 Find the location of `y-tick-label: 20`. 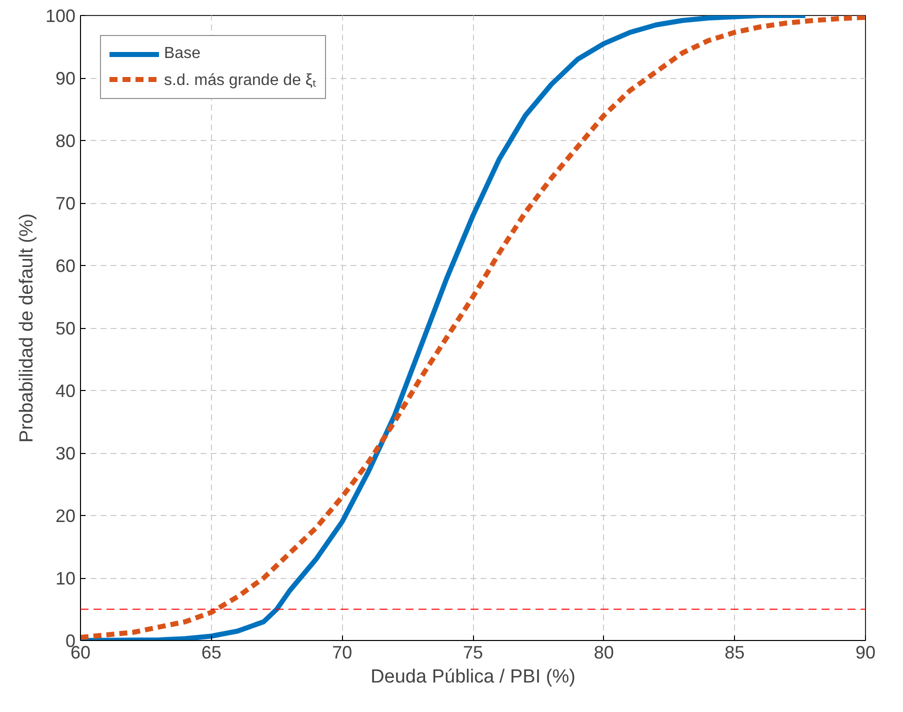

y-tick-label: 20 is located at coordinates (65, 516).